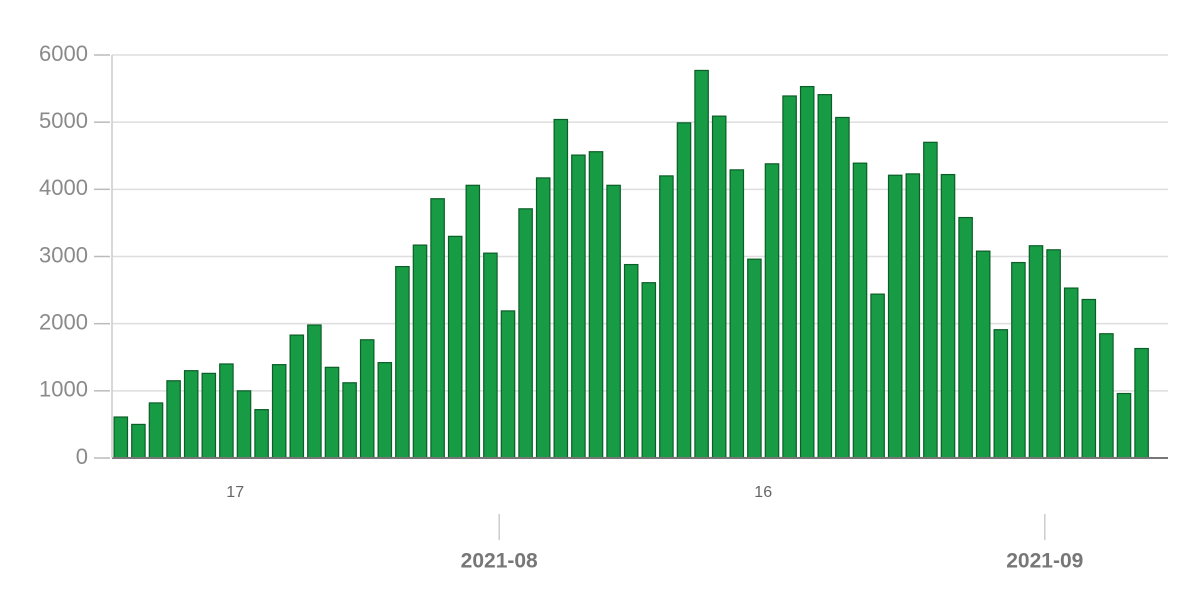  Describe the element at coordinates (235, 492) in the screenshot. I see `x-minor-label: 17` at that location.